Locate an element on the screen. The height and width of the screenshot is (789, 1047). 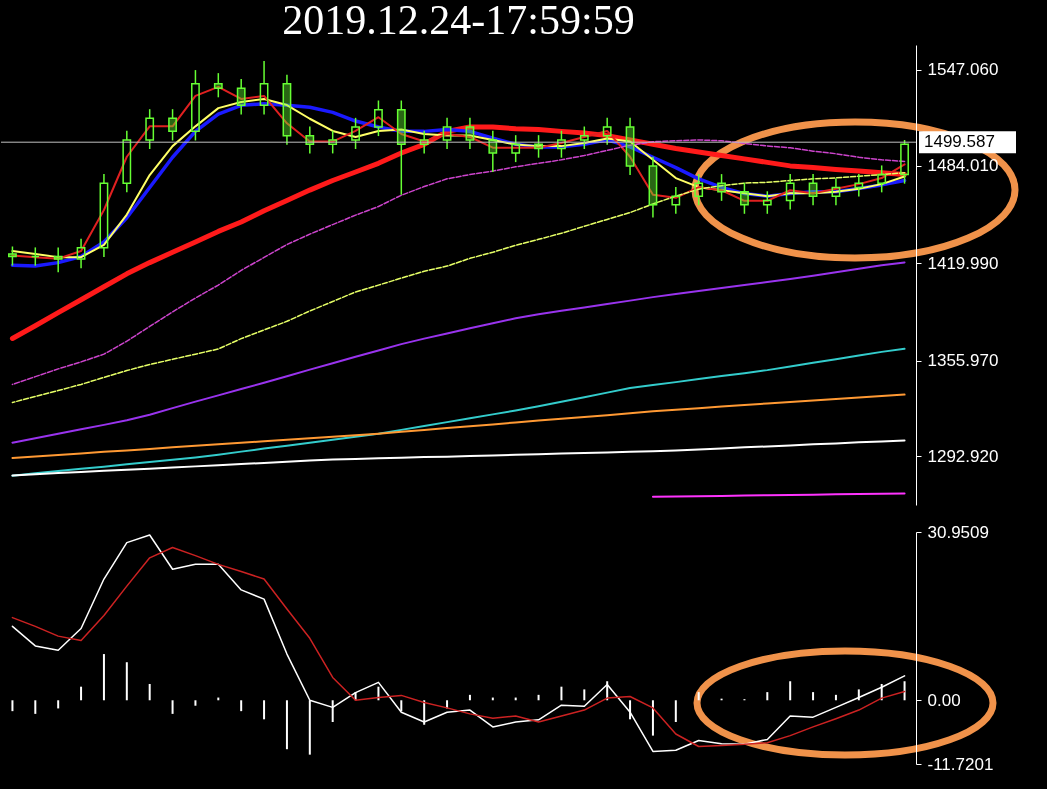
y-tick-label: 0.00 is located at coordinates (944, 700).